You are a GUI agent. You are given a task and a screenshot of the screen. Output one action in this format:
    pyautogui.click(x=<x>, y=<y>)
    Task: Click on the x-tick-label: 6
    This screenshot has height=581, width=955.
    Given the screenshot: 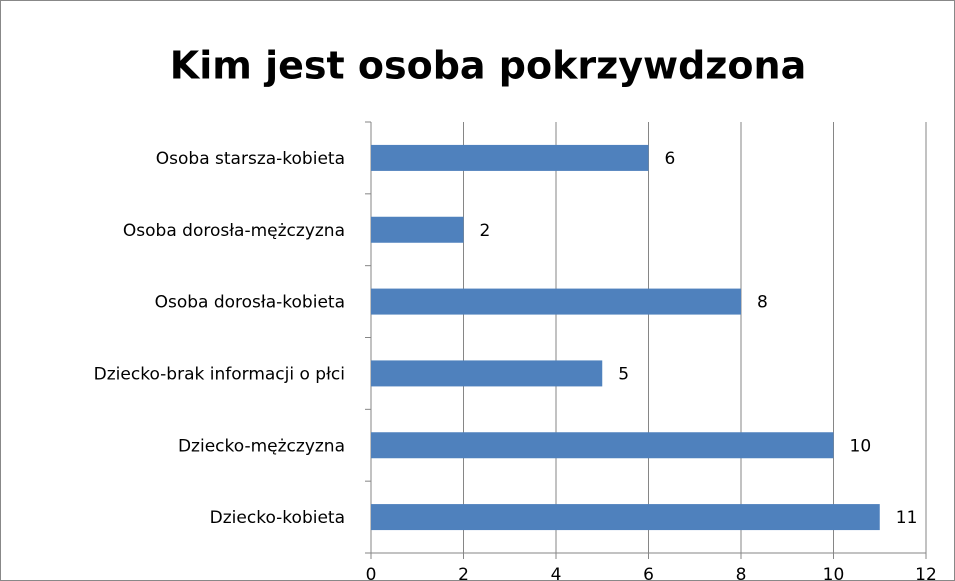 What is the action you would take?
    pyautogui.click(x=648, y=573)
    